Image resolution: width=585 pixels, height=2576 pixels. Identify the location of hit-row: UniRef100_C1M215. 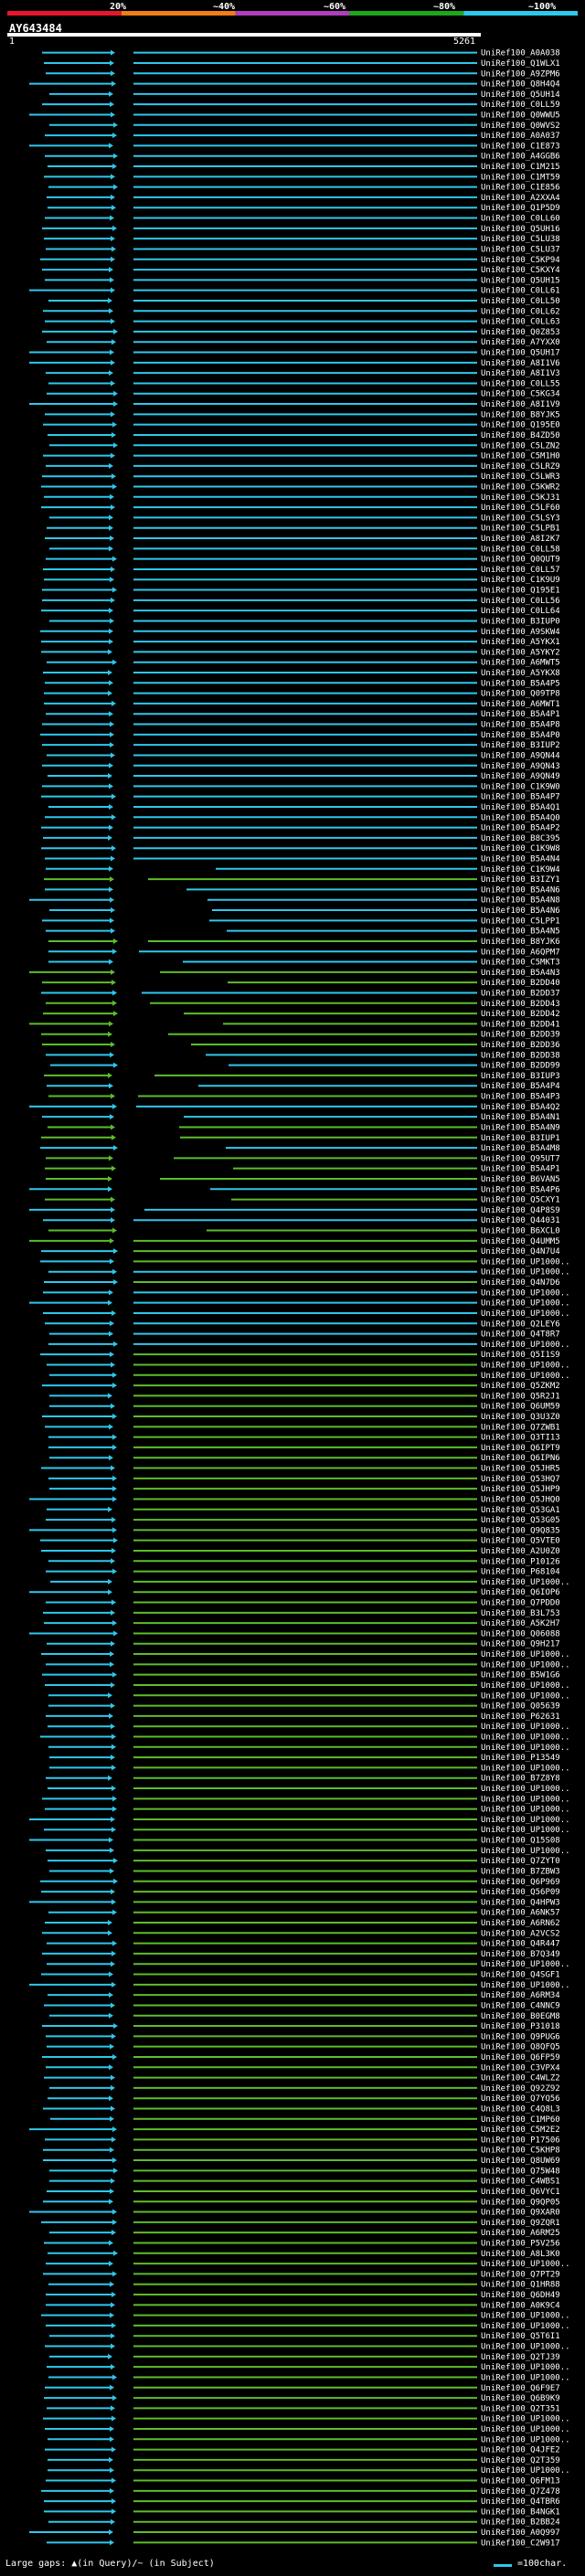
(304, 167).